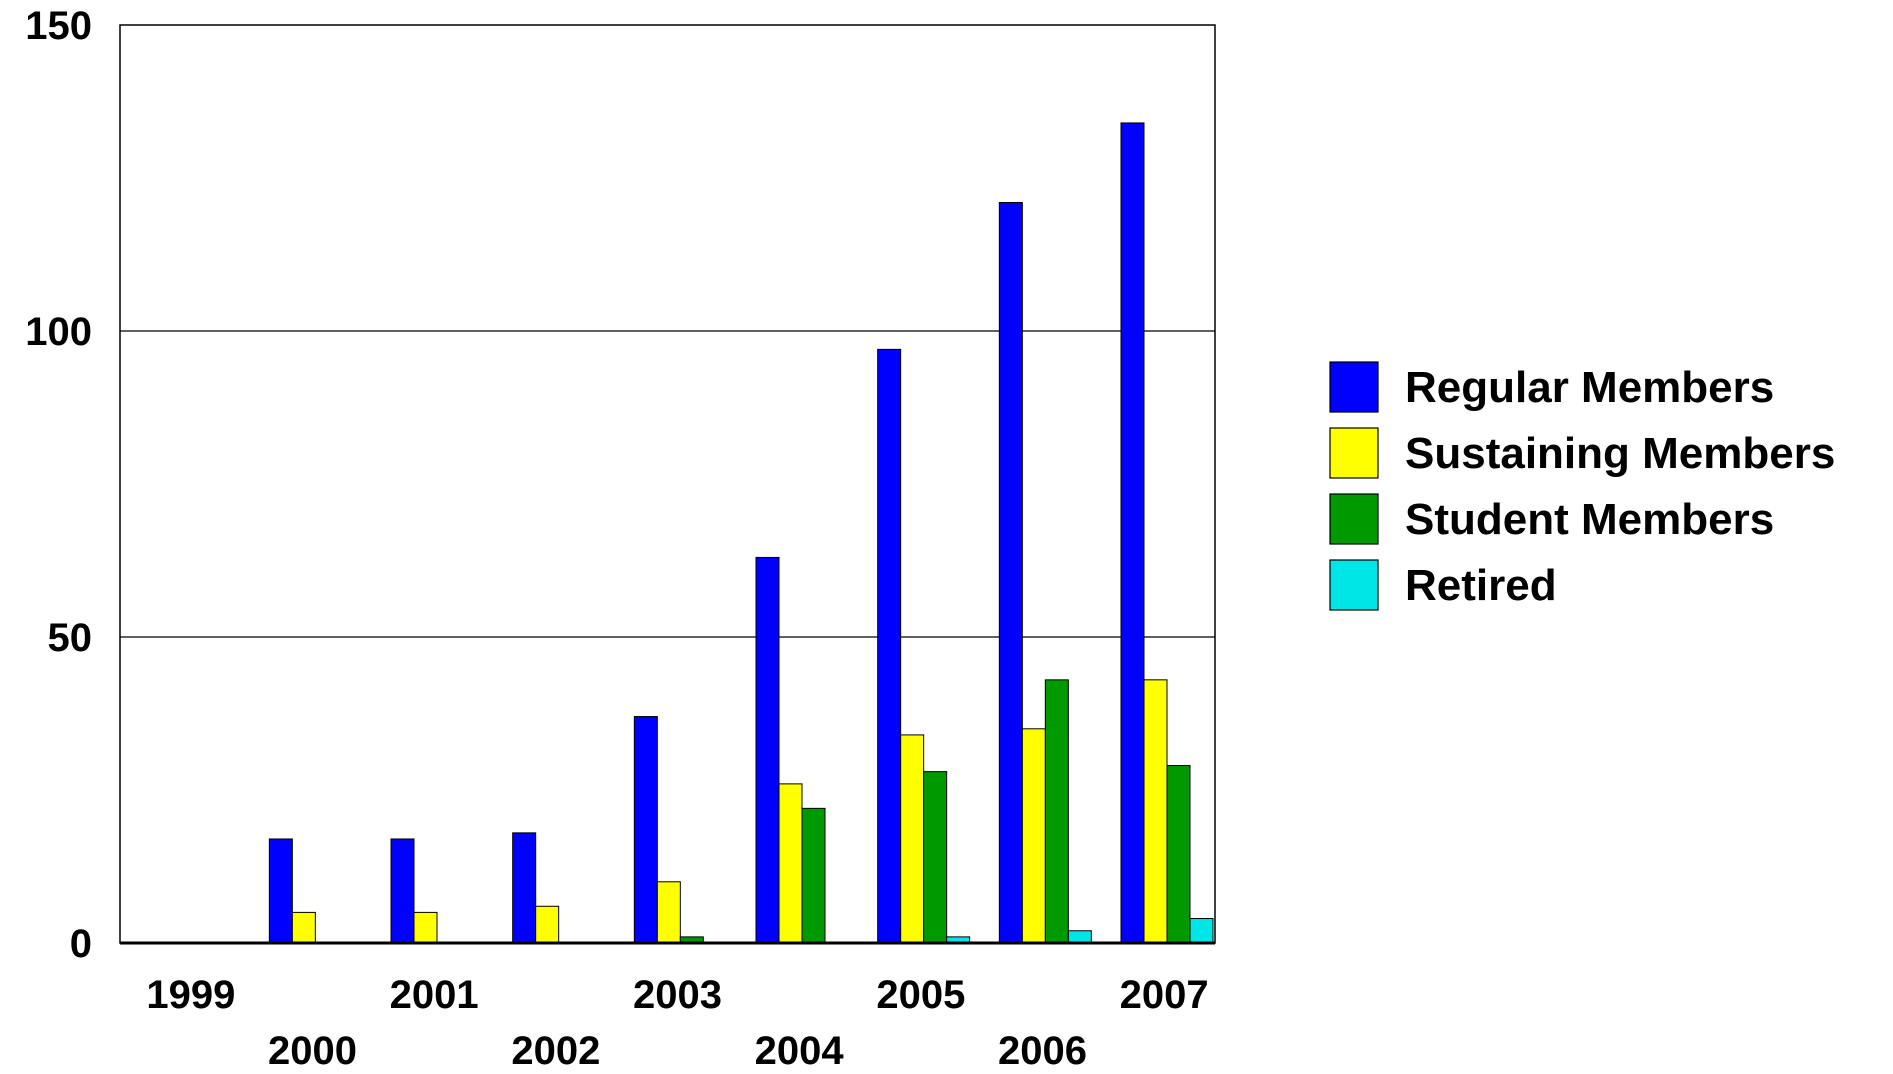 This screenshot has width=1893, height=1074. Describe the element at coordinates (677, 1023) in the screenshot. I see `x-tick-labels: 1999 2000 2001 2002 2003 2004 2005 2006 2007` at that location.